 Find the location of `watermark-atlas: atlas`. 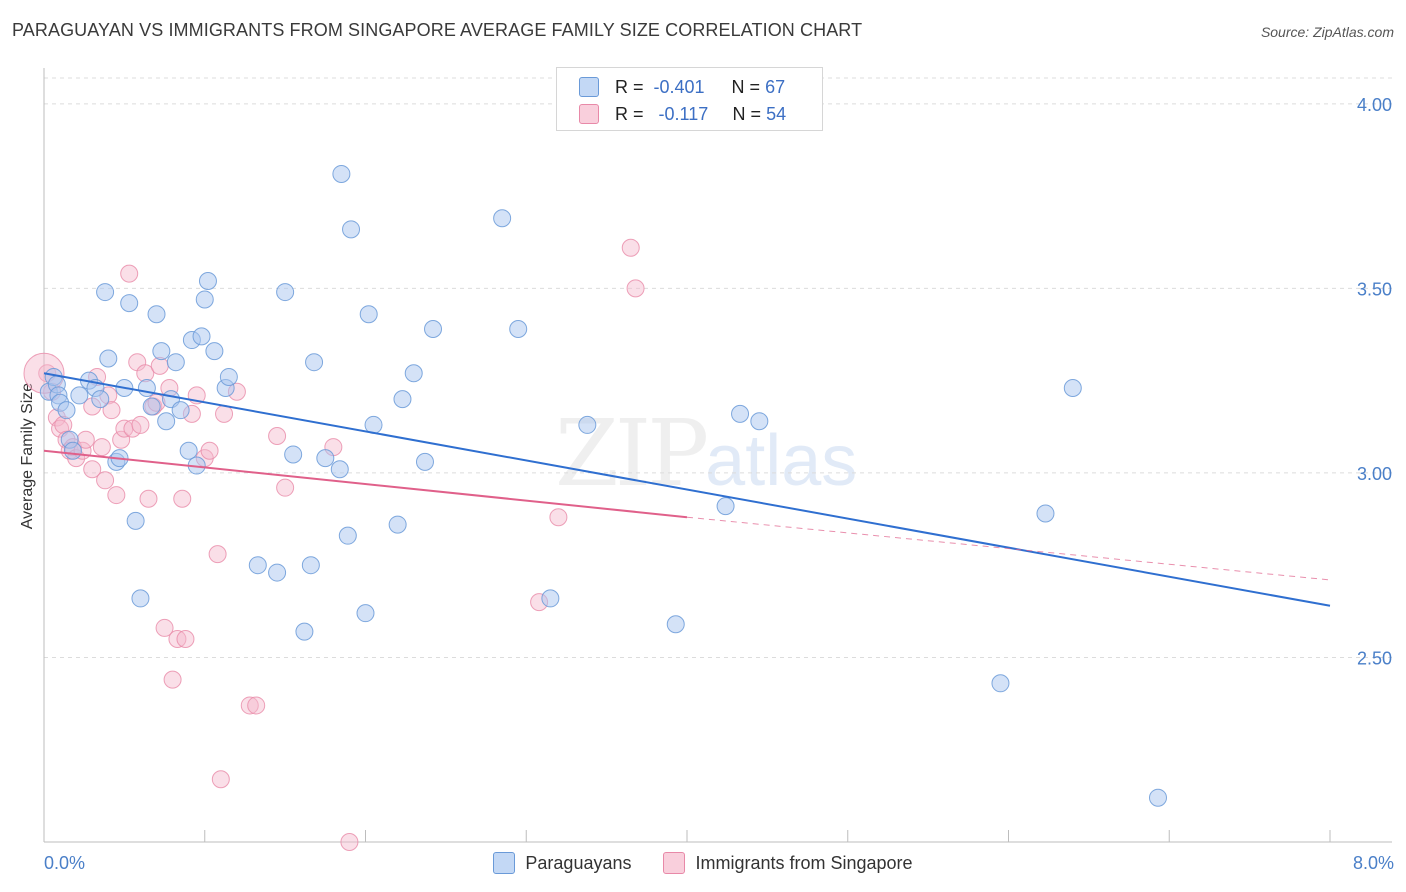

watermark-atlas: atlas is located at coordinates (781, 461).